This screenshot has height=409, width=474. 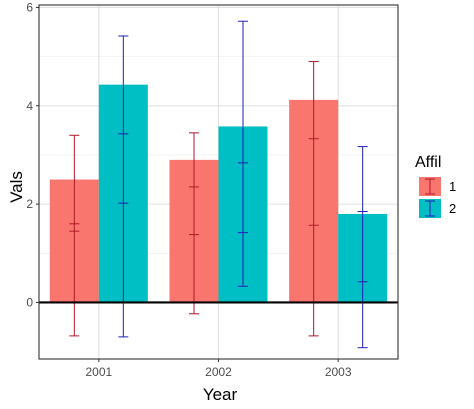 I want to click on legend-label-affil-1: 1, so click(x=452, y=186).